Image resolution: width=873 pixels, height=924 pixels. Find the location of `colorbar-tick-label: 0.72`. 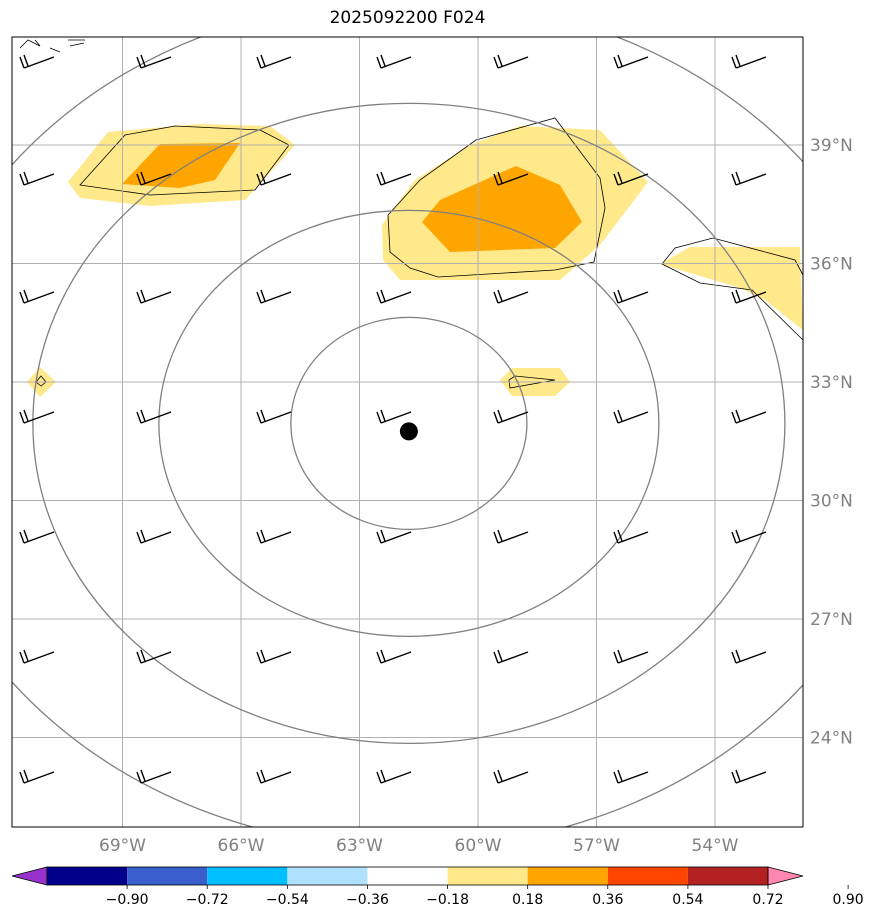

colorbar-tick-label: 0.72 is located at coordinates (767, 900).